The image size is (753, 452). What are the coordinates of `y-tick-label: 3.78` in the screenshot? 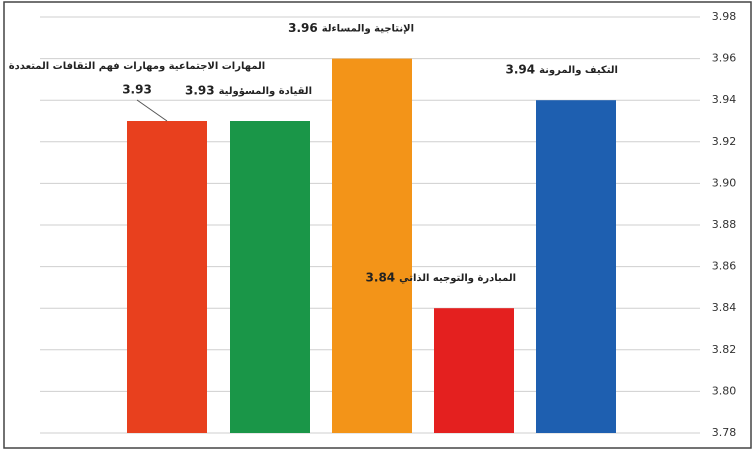 It's located at (724, 432).